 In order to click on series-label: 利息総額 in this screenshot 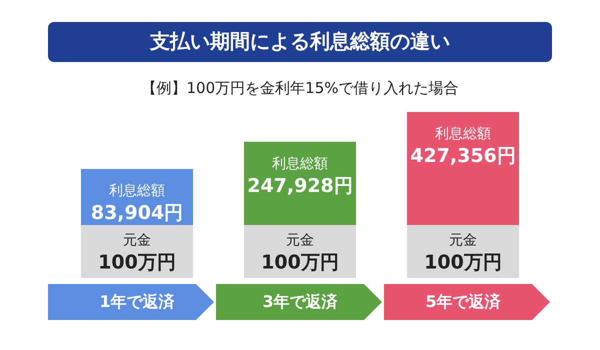, I will do `click(137, 191)`.